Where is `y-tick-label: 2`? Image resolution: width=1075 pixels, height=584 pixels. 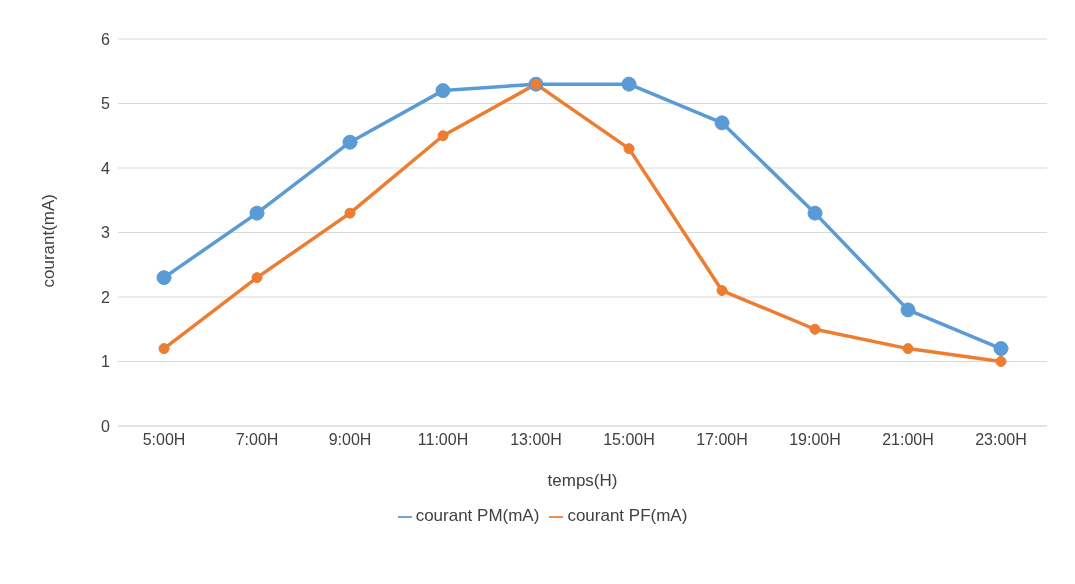 y-tick-label: 2 is located at coordinates (106, 297).